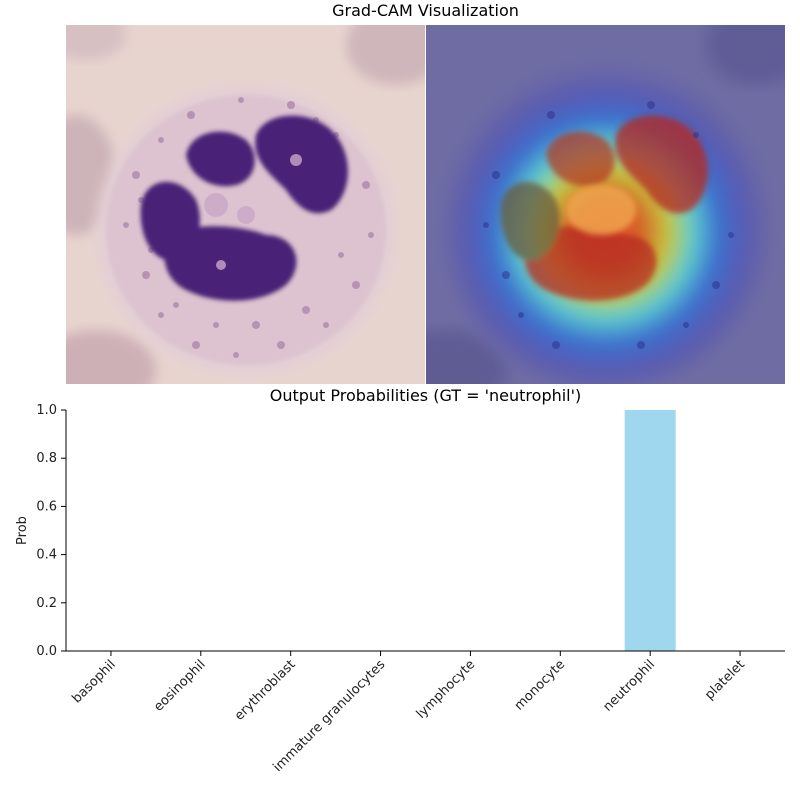  I want to click on y-tick-label: 0.8, so click(46, 458).